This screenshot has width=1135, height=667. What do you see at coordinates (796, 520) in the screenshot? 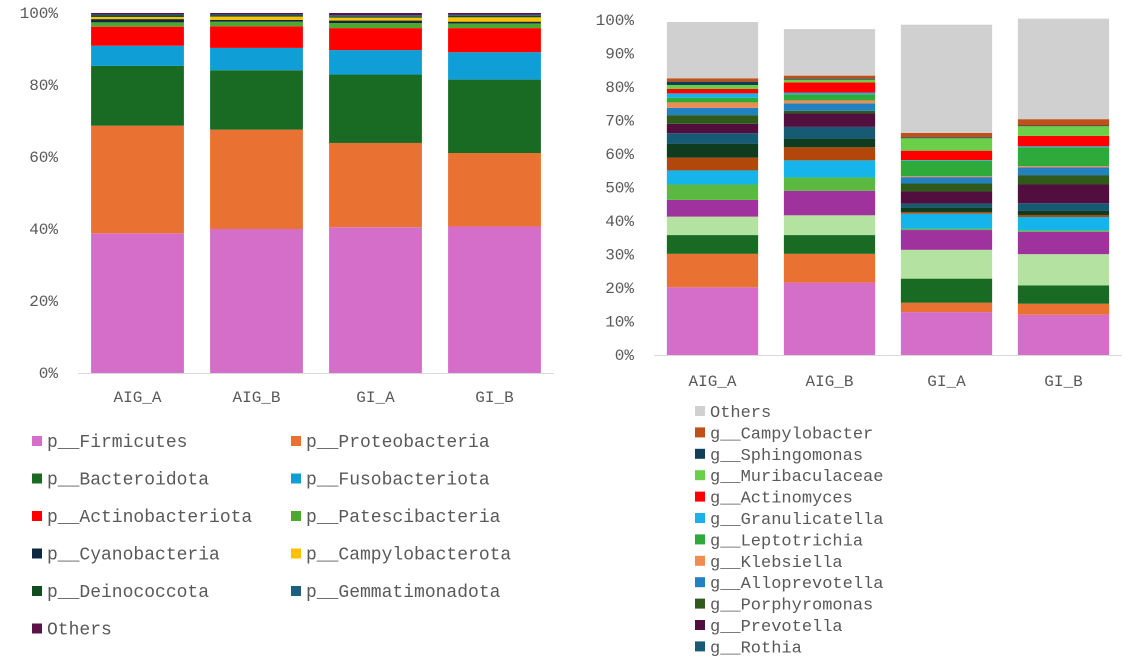
I see `legend-label: g__Granulicatella` at bounding box center [796, 520].